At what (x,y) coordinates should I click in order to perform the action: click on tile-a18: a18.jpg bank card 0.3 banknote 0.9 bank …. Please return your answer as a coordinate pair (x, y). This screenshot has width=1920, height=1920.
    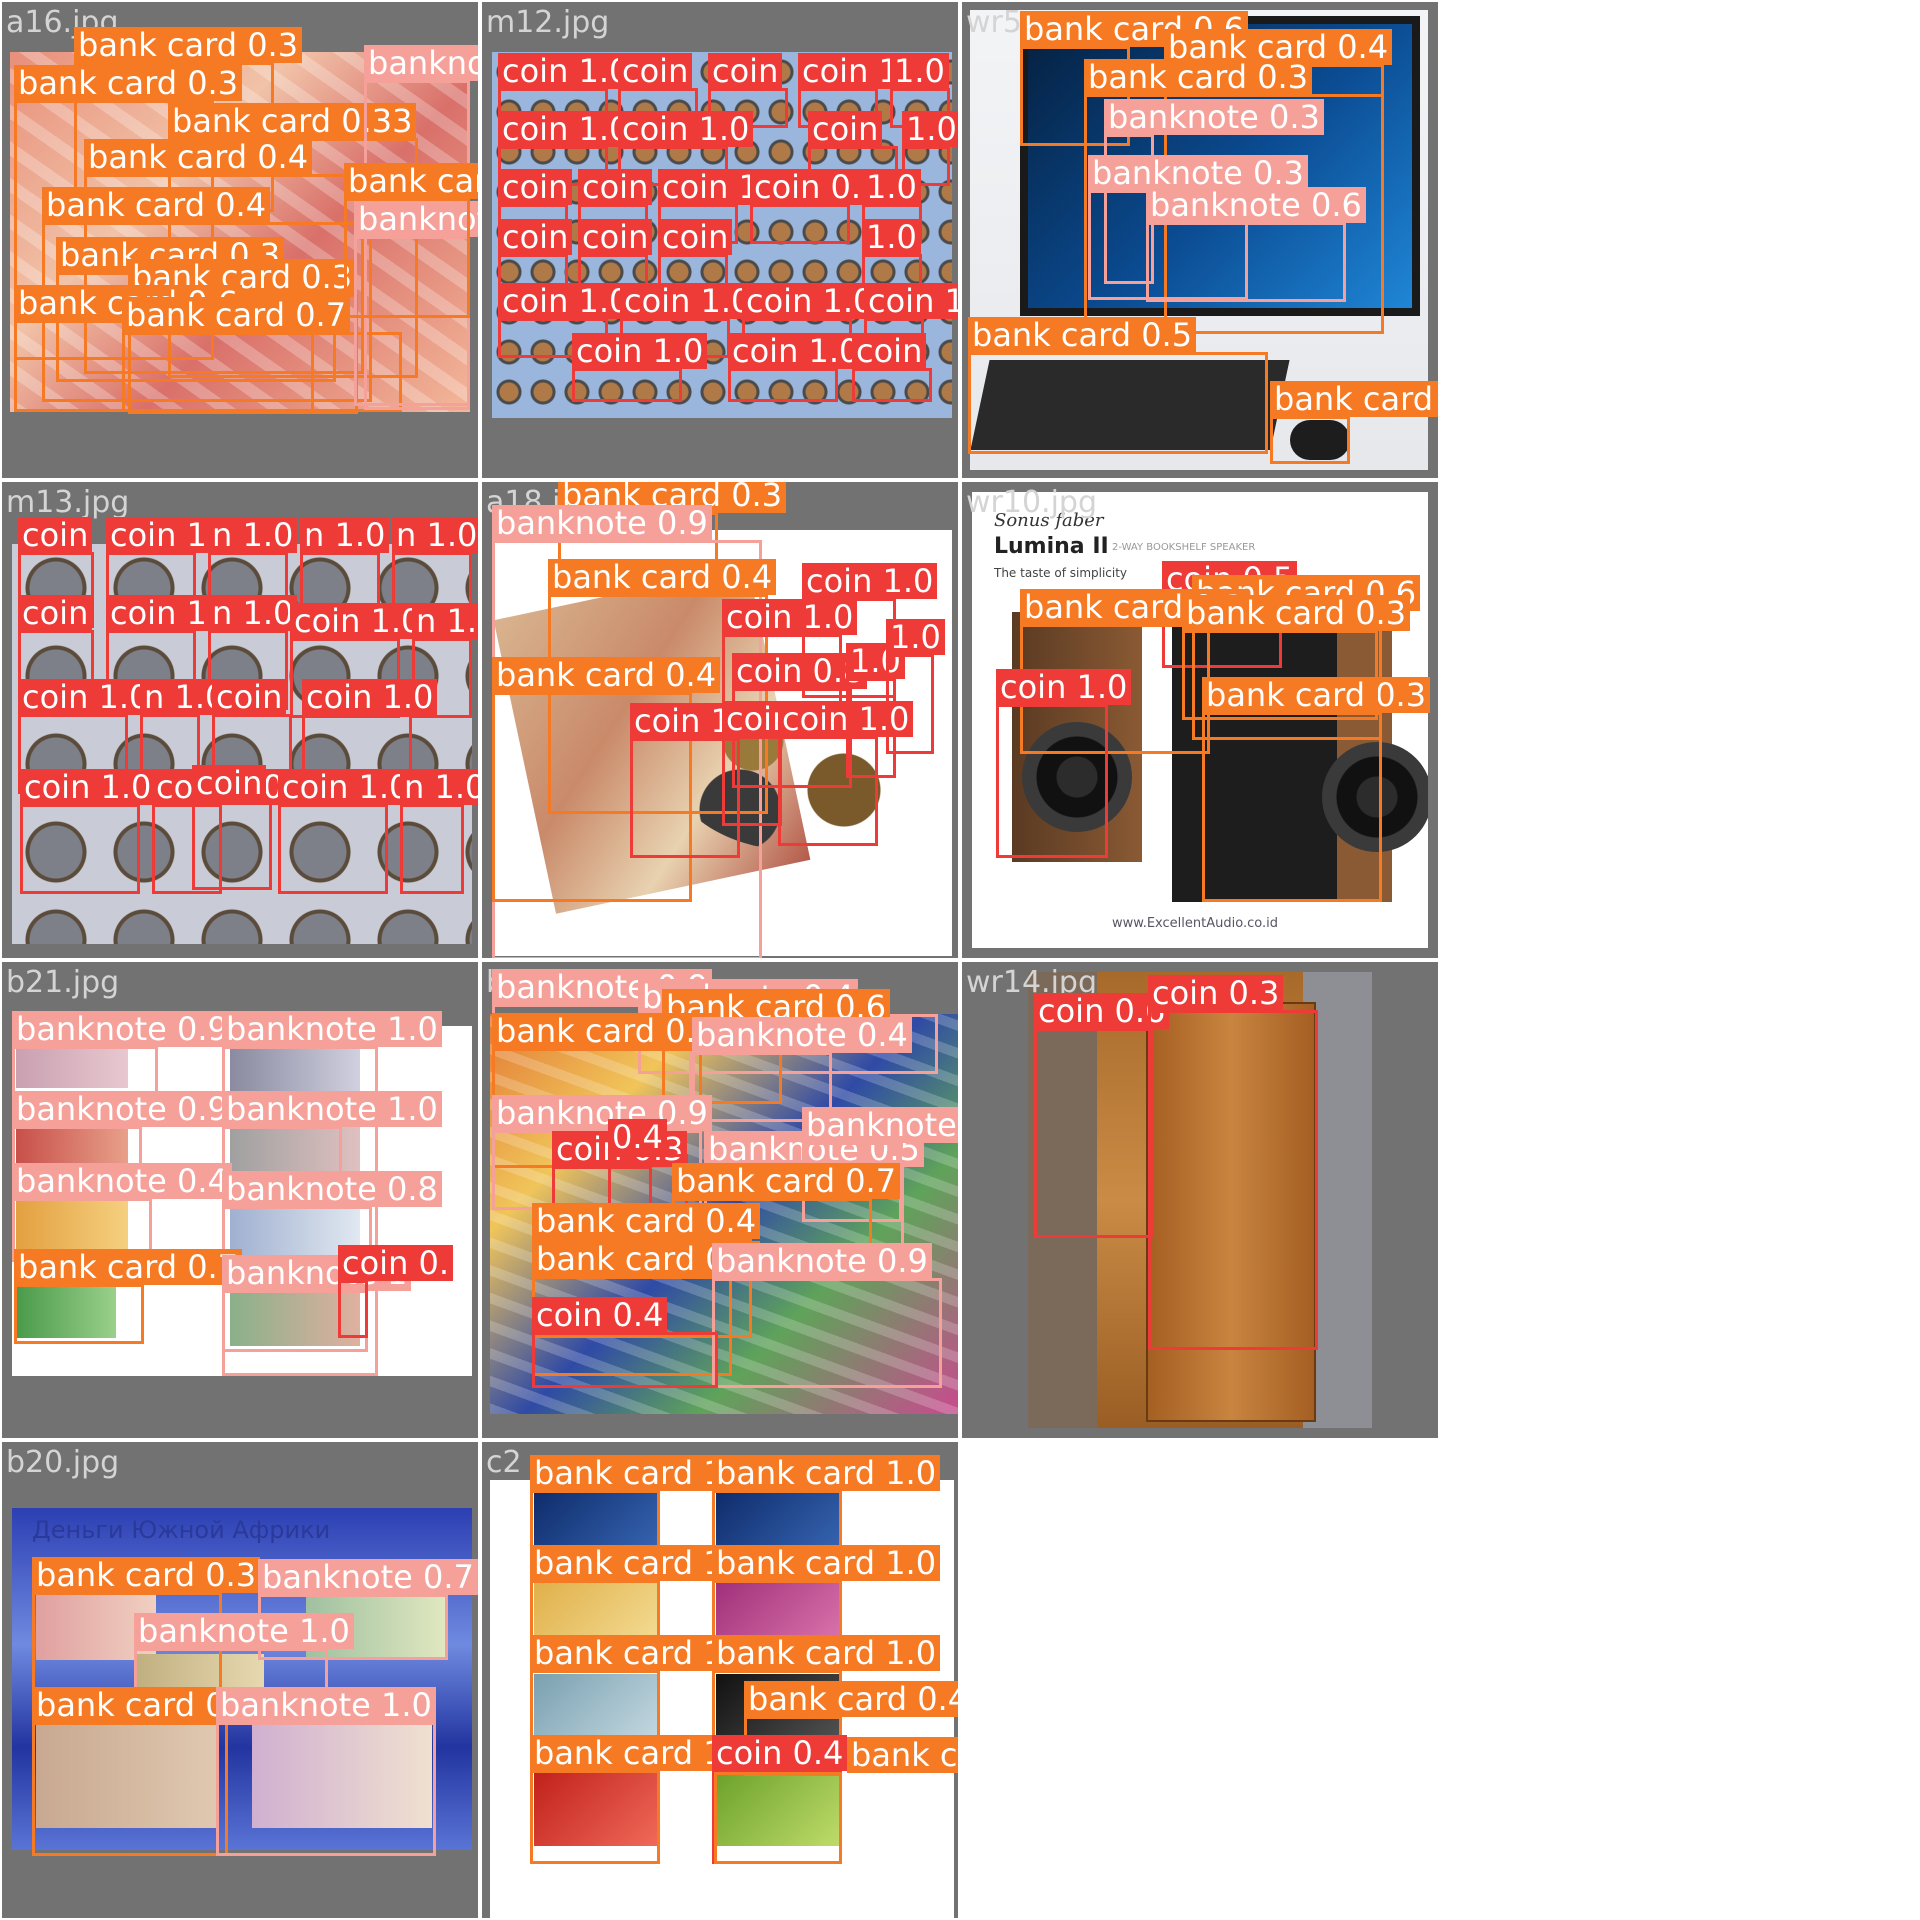
    Looking at the image, I should click on (720, 720).